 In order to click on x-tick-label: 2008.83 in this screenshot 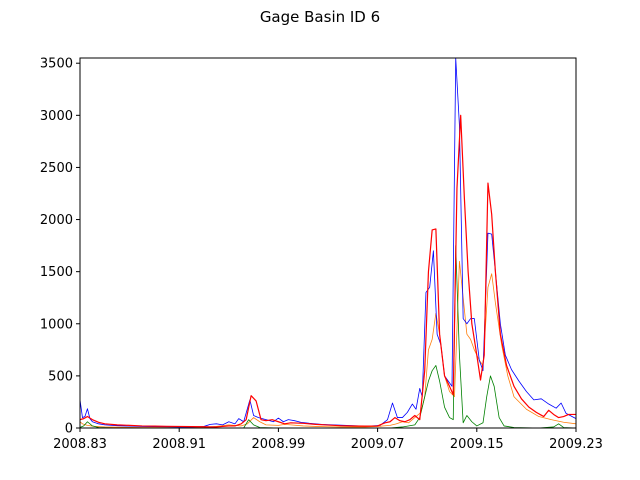, I will do `click(80, 444)`.